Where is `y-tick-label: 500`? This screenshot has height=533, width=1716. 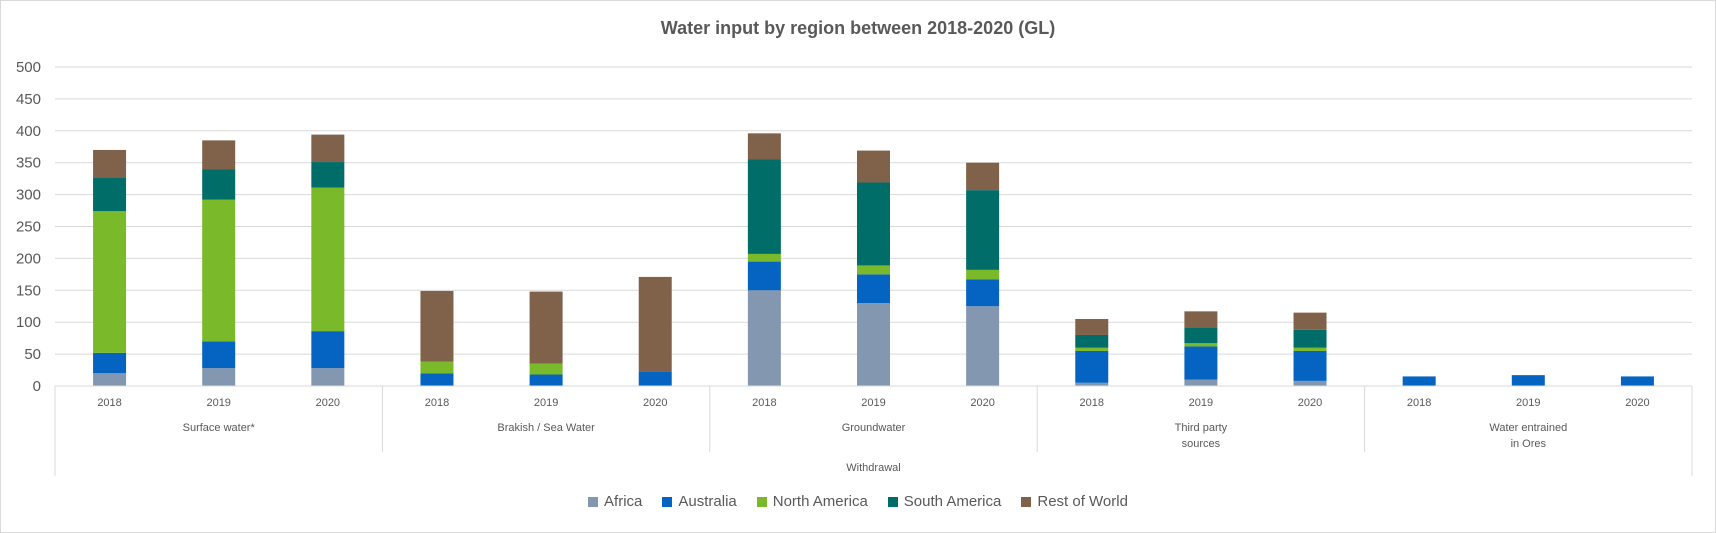
y-tick-label: 500 is located at coordinates (28, 67).